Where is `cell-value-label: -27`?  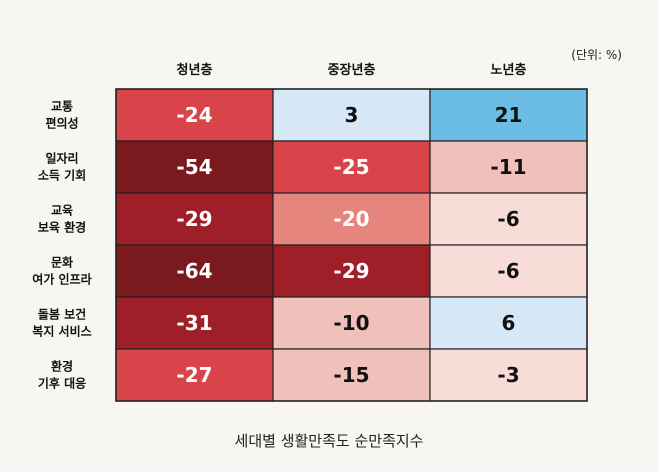 cell-value-label: -27 is located at coordinates (194, 375).